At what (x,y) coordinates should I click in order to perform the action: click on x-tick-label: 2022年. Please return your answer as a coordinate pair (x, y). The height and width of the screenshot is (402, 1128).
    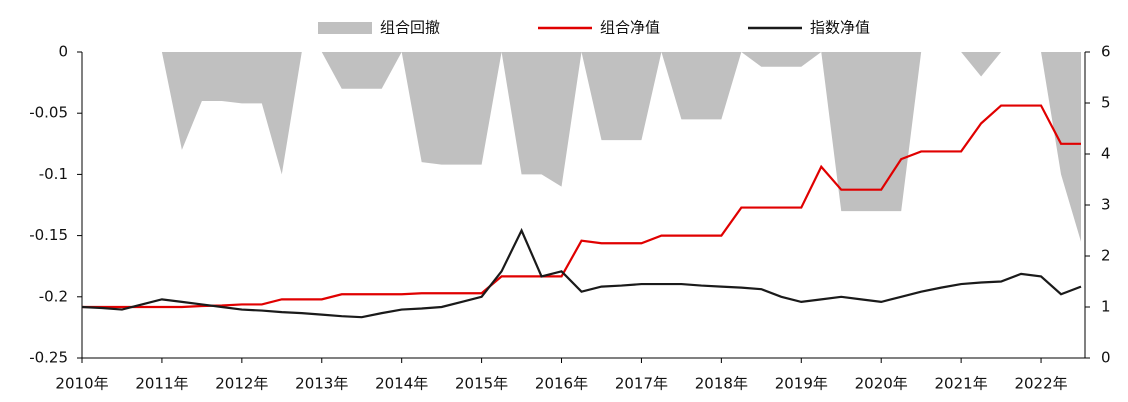
    Looking at the image, I should click on (1040, 384).